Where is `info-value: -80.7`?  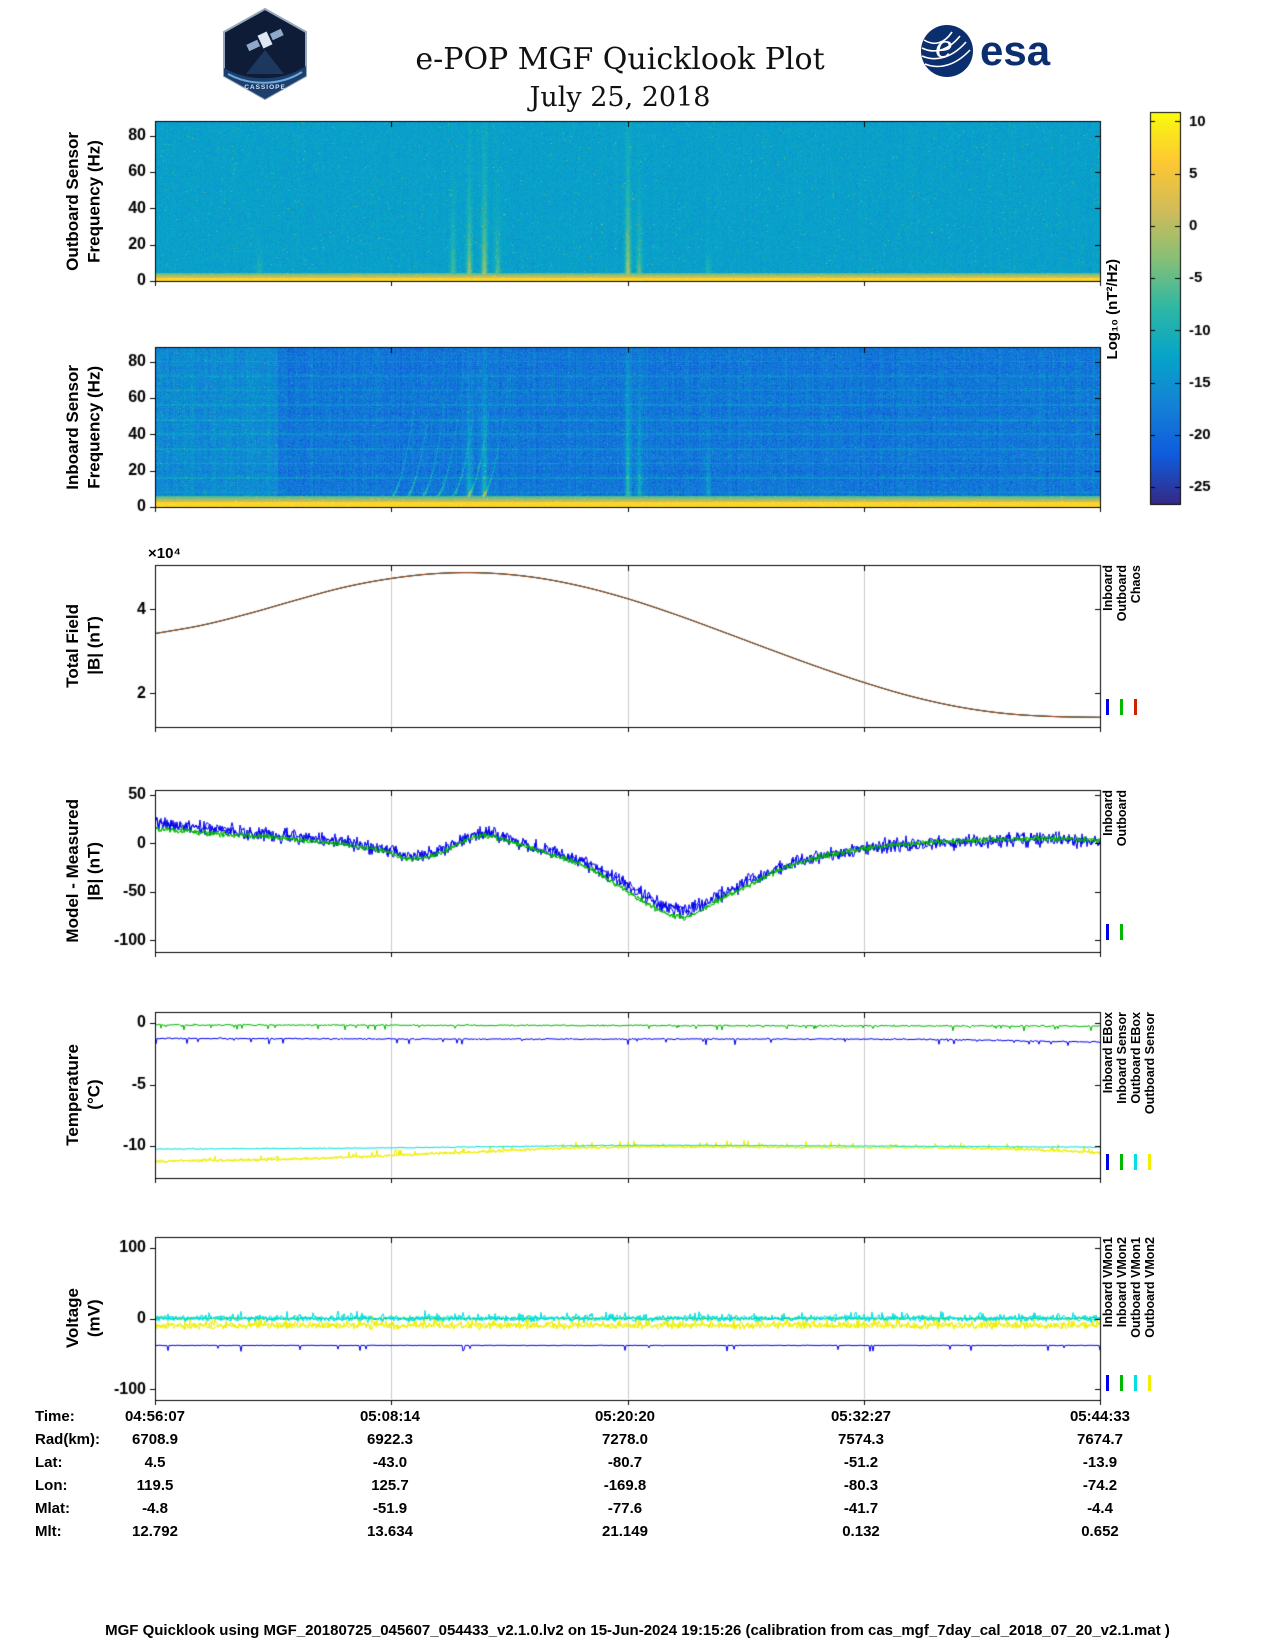 info-value: -80.7 is located at coordinates (625, 1462).